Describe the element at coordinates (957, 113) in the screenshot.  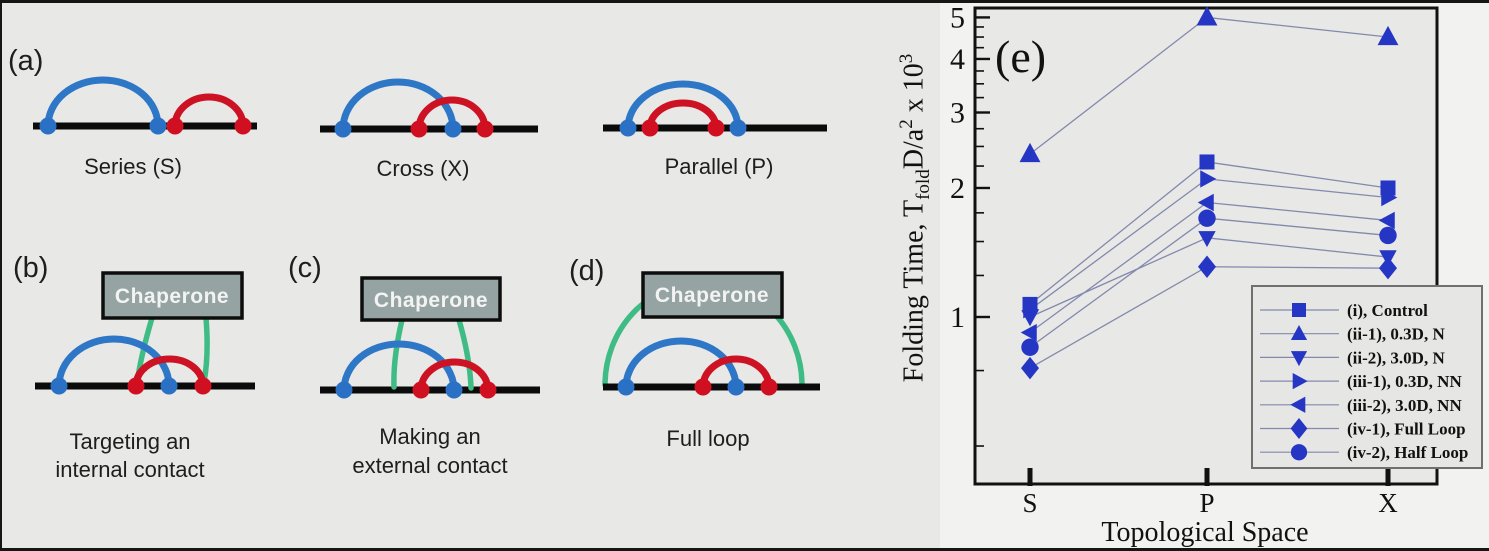
I see `y-tick-label: 3` at that location.